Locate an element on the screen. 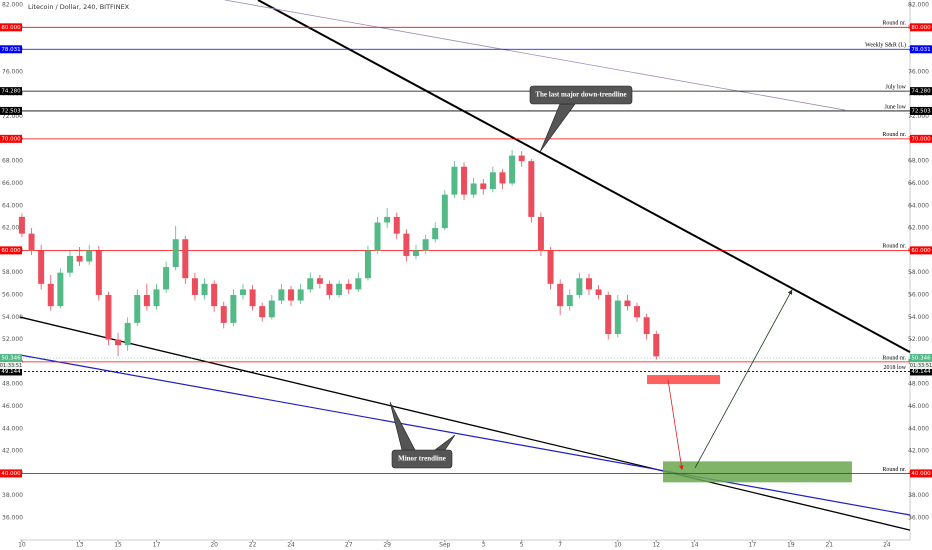  last-price-badge is located at coordinates (11, 358).